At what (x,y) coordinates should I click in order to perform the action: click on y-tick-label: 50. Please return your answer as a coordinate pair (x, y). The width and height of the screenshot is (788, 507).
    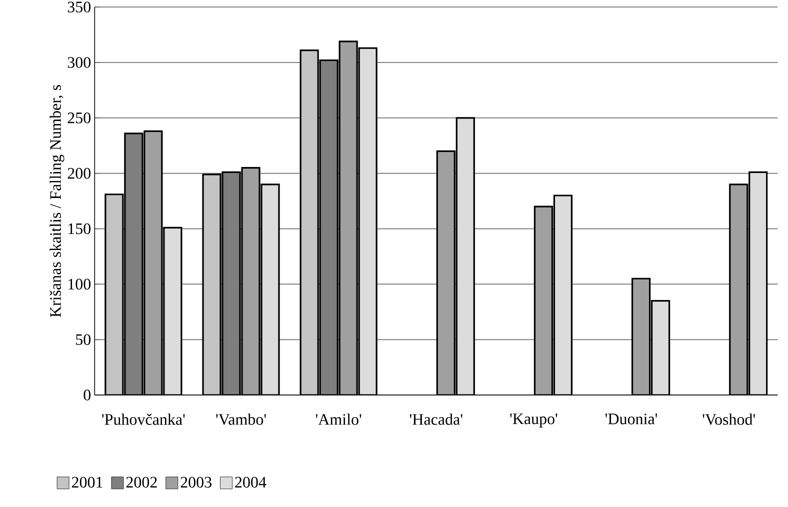
    Looking at the image, I should click on (83, 340).